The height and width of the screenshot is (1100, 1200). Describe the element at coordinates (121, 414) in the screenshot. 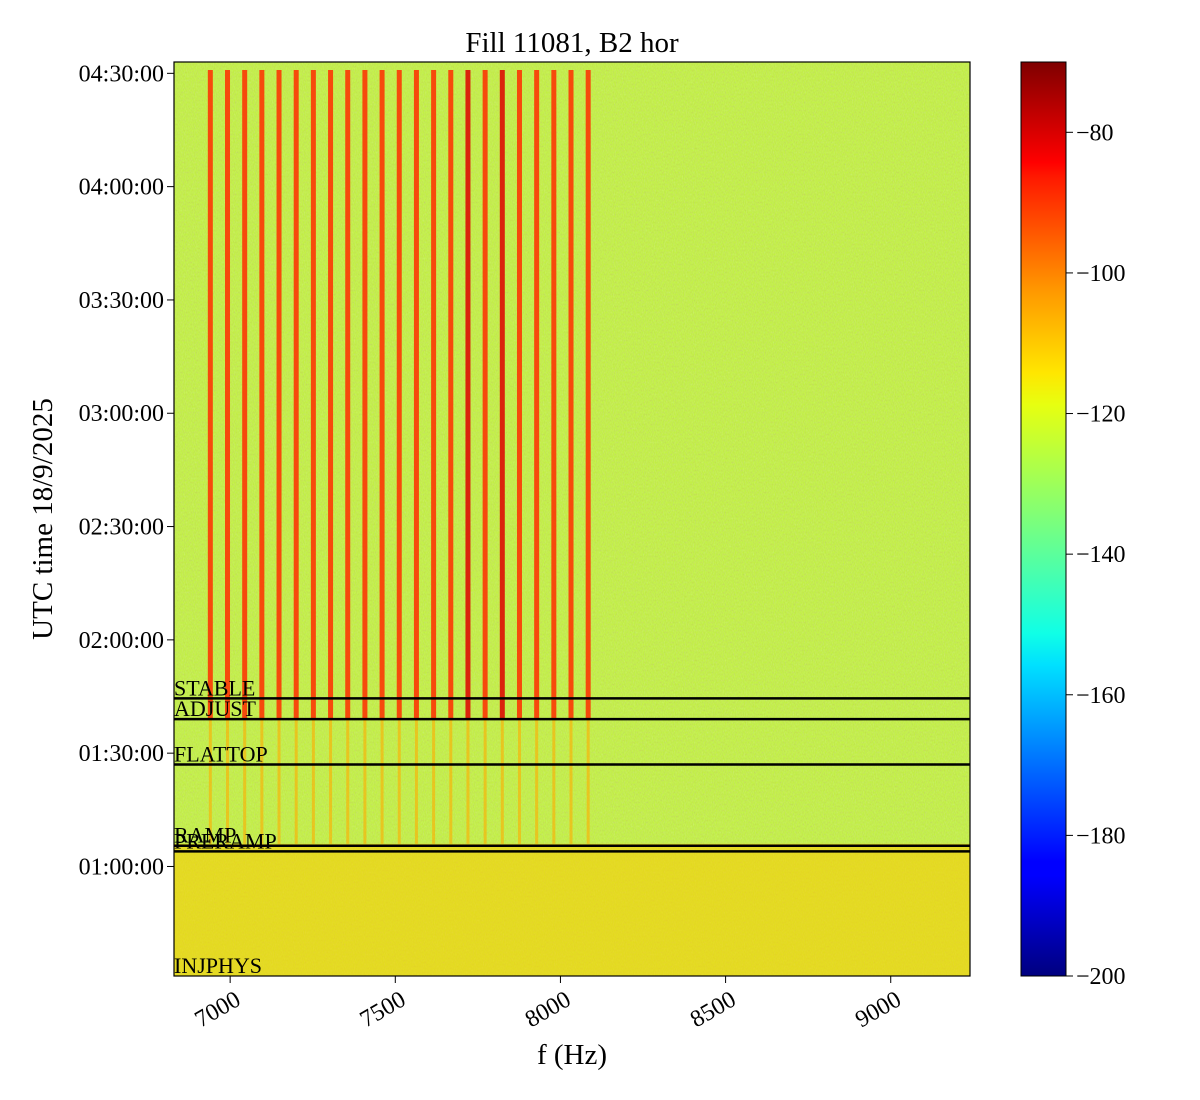

I see `y-tick-label: 03:00:00` at that location.